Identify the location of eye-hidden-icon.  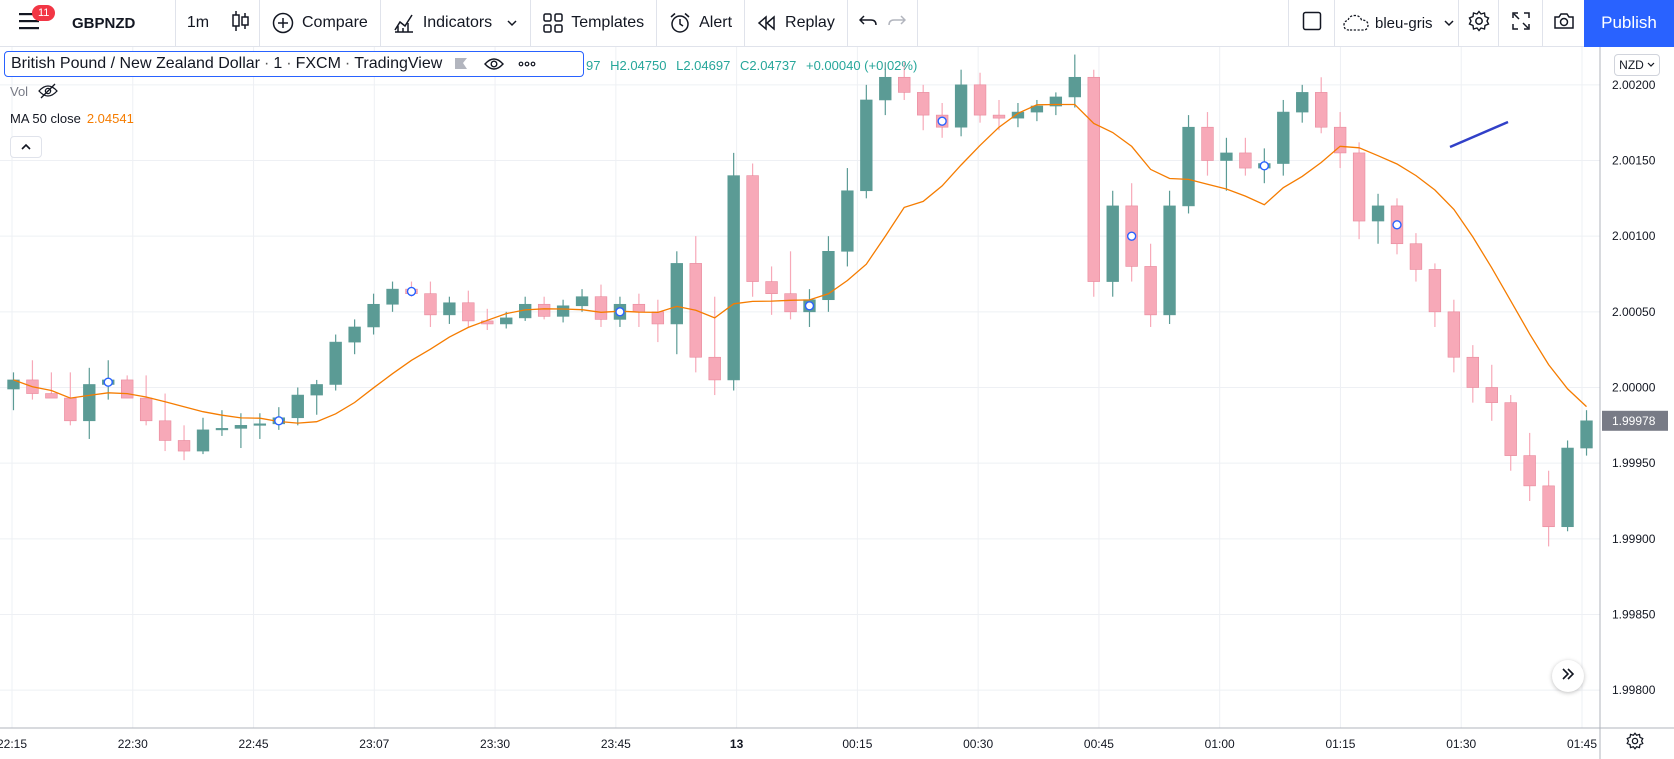
(48, 91).